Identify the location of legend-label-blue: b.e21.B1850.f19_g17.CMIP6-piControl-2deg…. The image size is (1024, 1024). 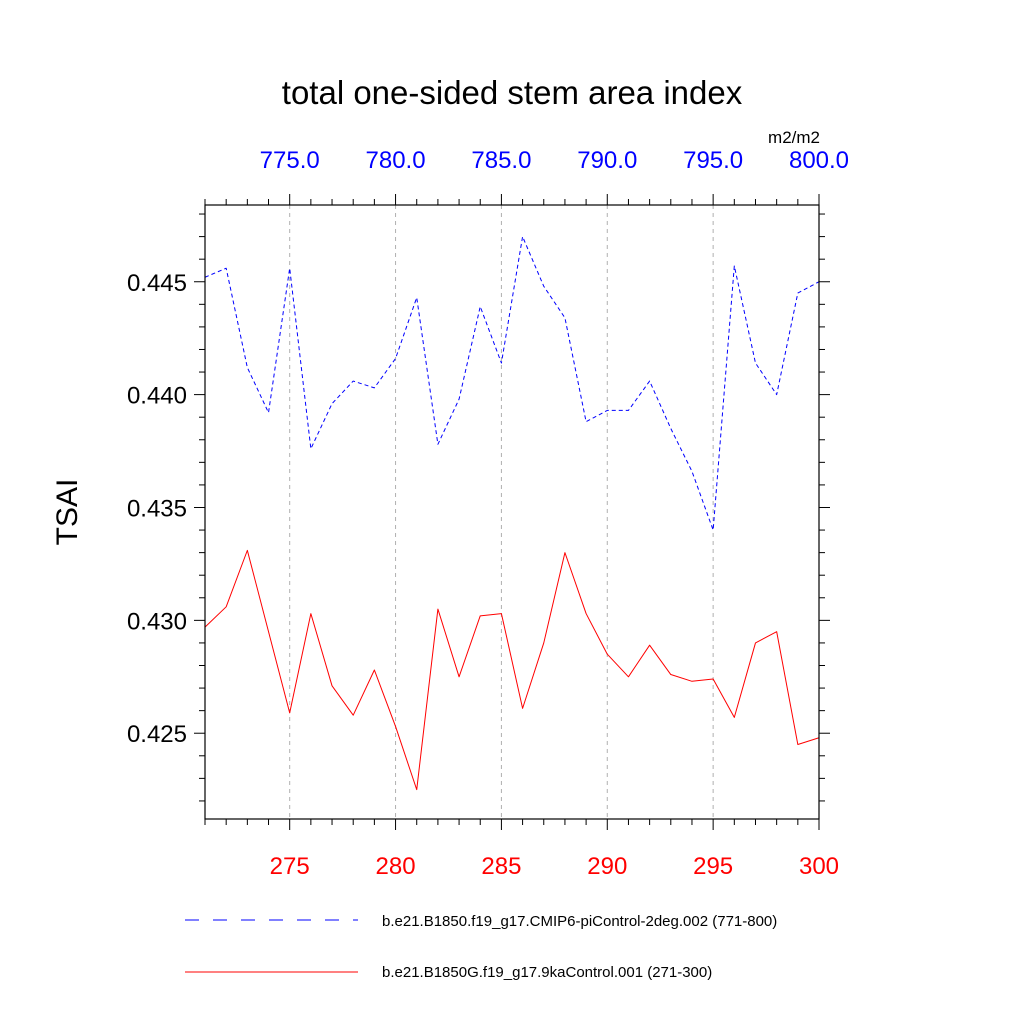
(579, 921).